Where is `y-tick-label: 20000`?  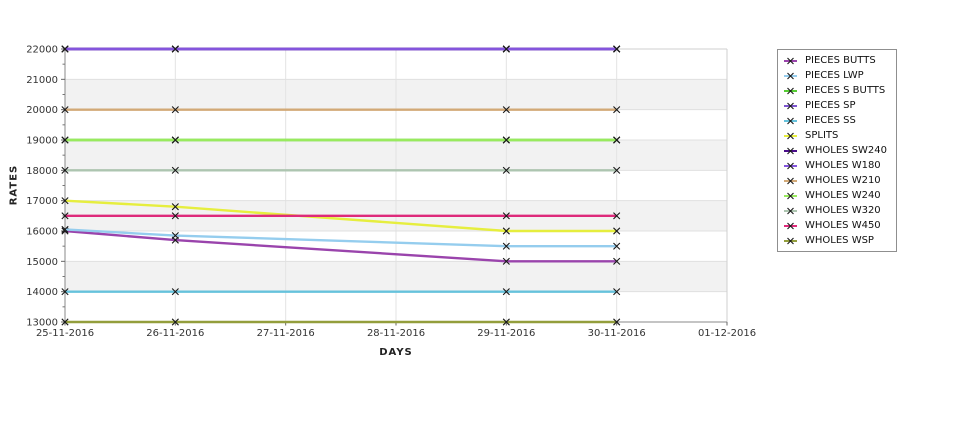
y-tick-label: 20000 is located at coordinates (42, 110).